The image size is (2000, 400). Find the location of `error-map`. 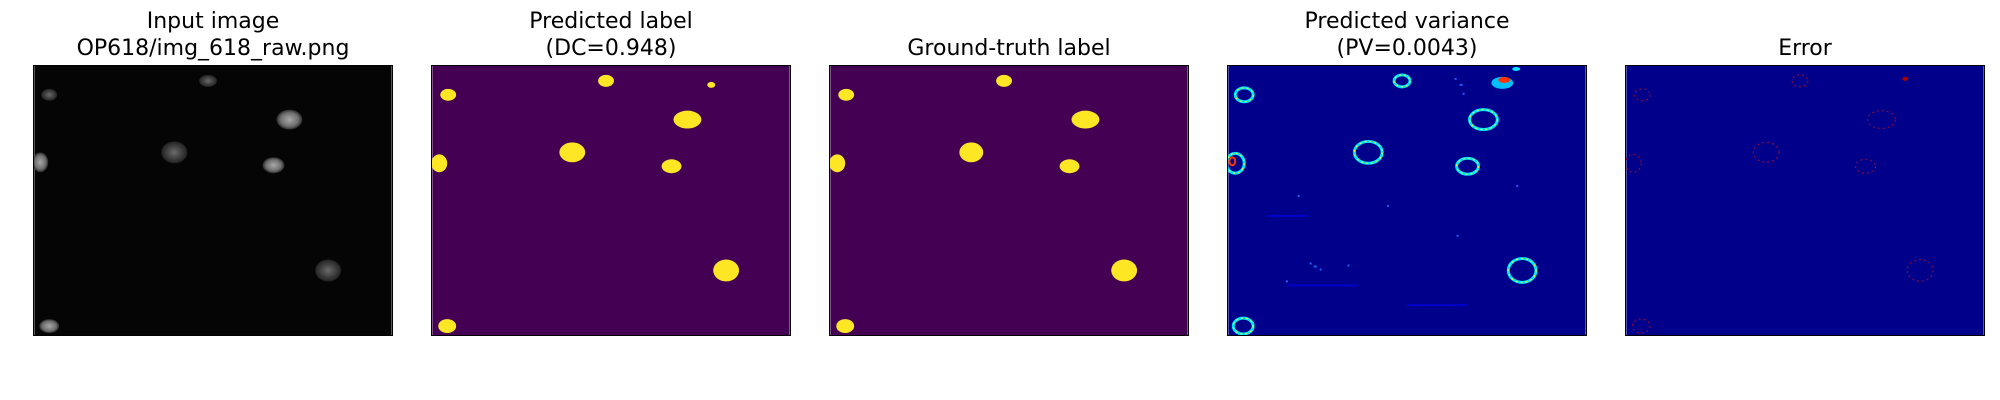

error-map is located at coordinates (1805, 200).